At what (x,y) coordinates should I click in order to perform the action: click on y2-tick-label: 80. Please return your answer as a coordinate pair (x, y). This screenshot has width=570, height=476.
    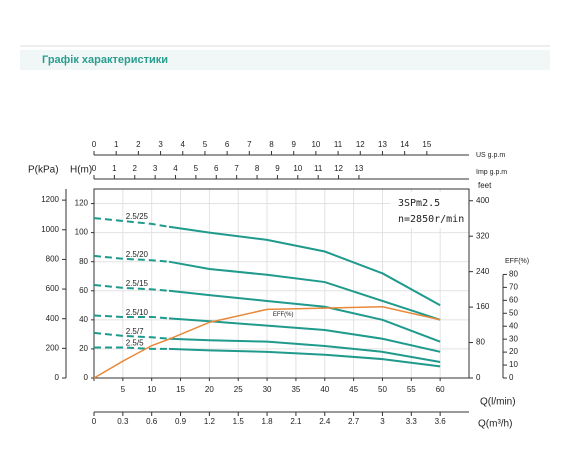
    Looking at the image, I should click on (513, 274).